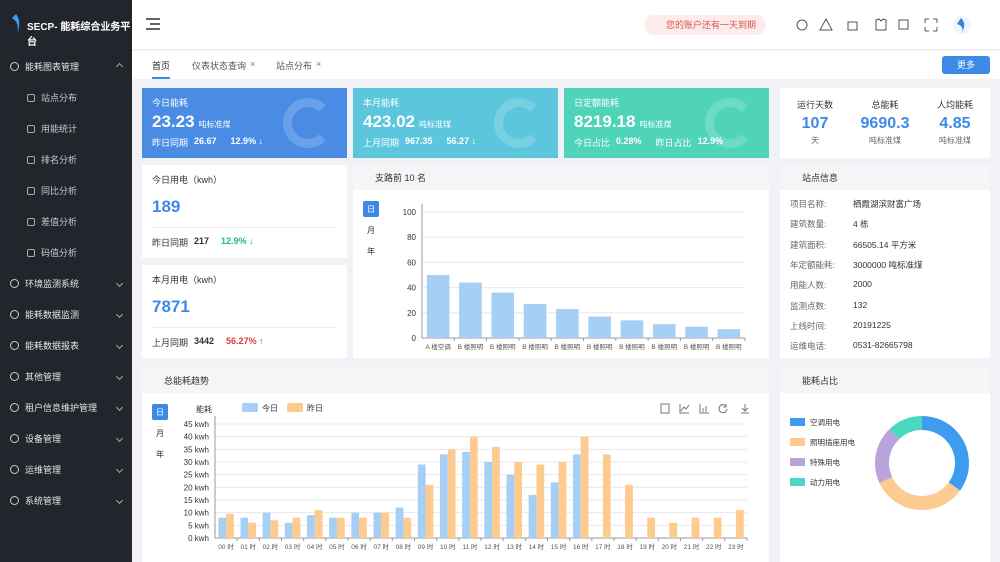 Image resolution: width=1000 pixels, height=562 pixels. Describe the element at coordinates (381, 103) in the screenshot. I see `kpi-title: 本月能耗` at that location.